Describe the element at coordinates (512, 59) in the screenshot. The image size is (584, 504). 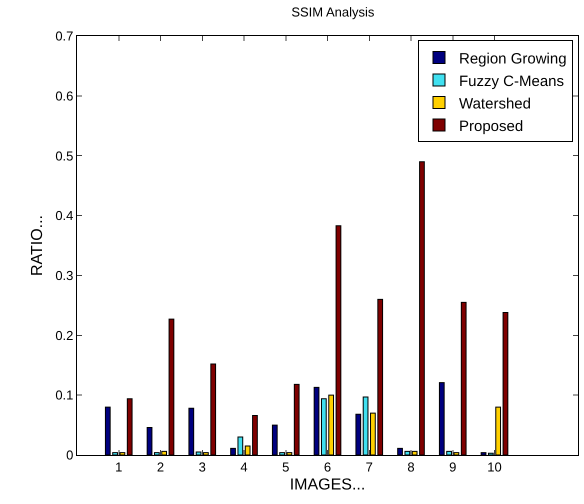
I see `legend-label: Region Growing` at that location.